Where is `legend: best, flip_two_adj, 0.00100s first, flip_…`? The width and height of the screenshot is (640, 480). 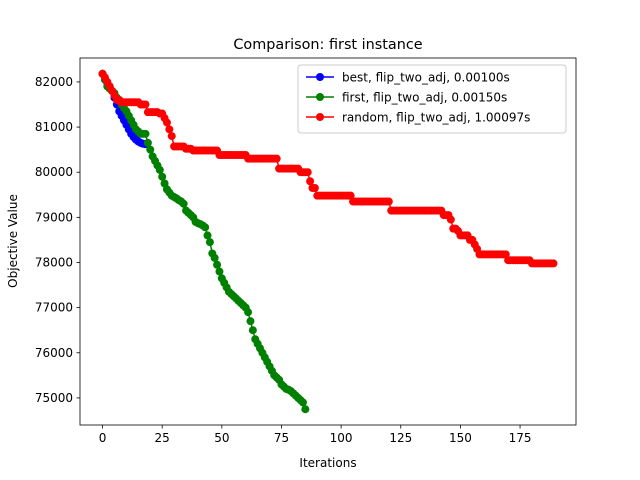 legend: best, flip_two_adj, 0.00100s first, flip_… is located at coordinates (432, 99).